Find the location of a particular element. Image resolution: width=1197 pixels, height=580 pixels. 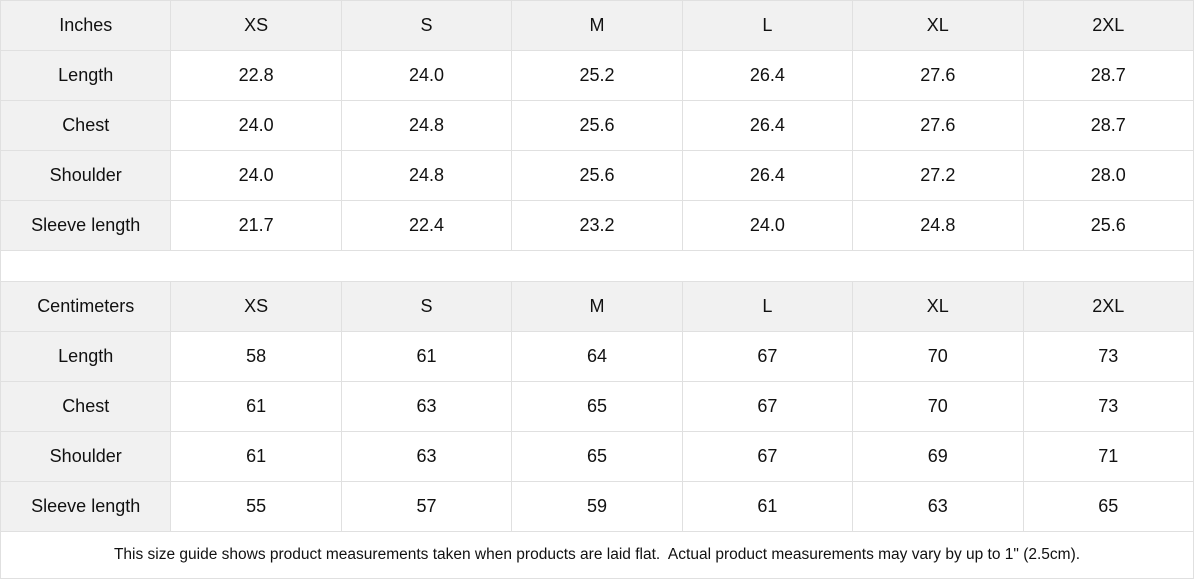

inches-row-label-length: Length is located at coordinates (86, 75).